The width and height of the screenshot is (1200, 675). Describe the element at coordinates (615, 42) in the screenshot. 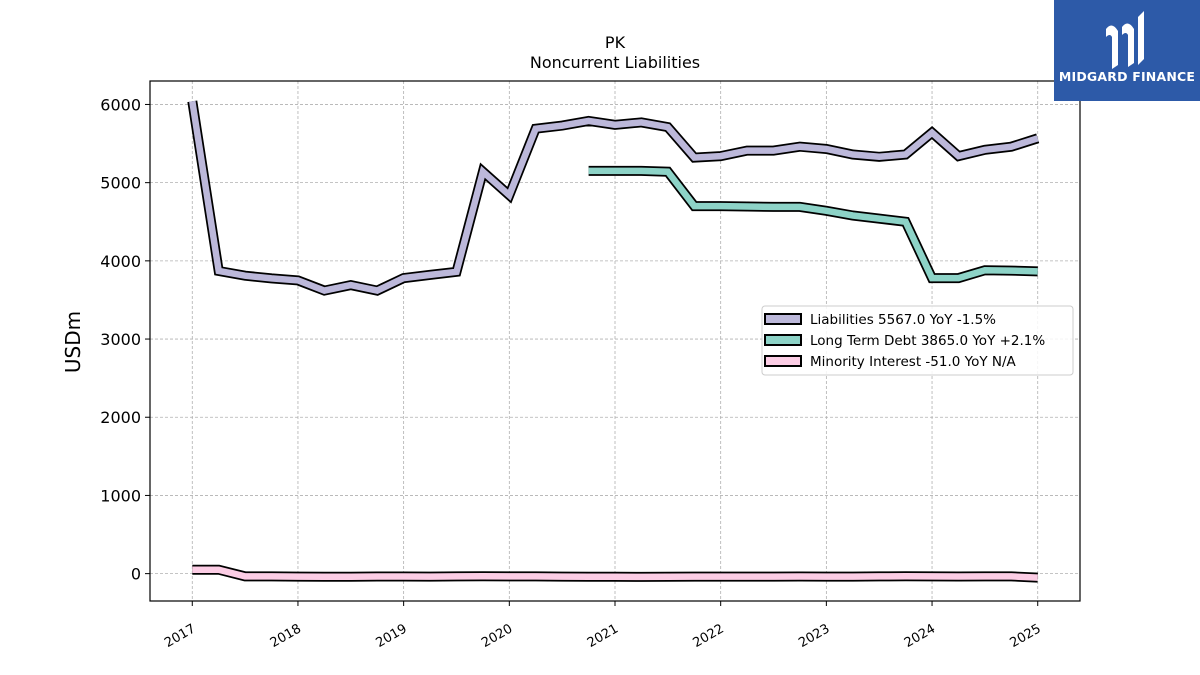

I see `chart-title: PK` at that location.